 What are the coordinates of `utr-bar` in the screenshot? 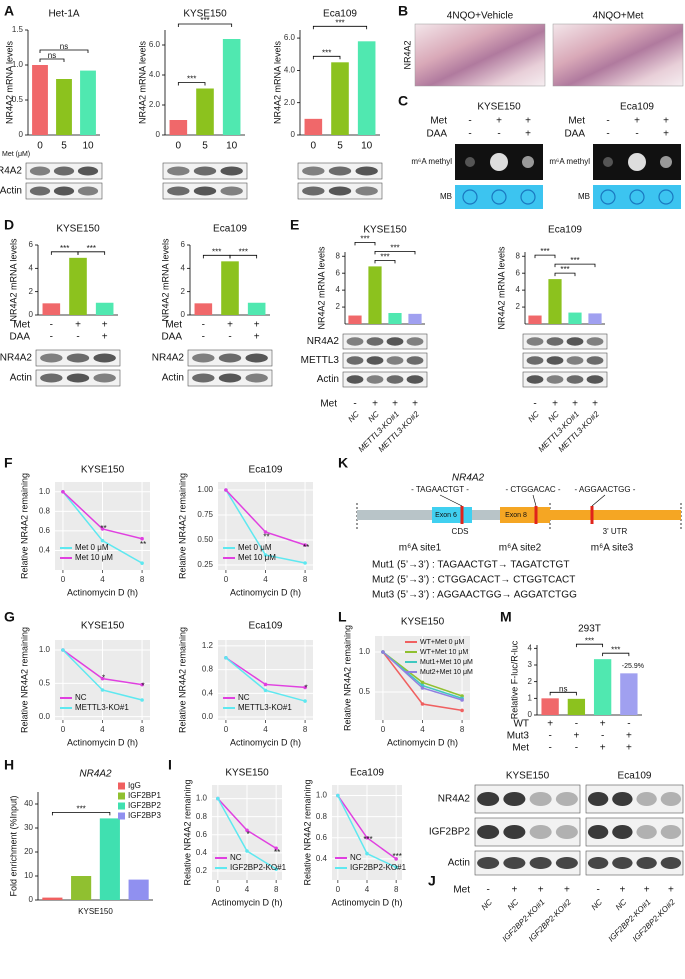 It's located at (615, 515).